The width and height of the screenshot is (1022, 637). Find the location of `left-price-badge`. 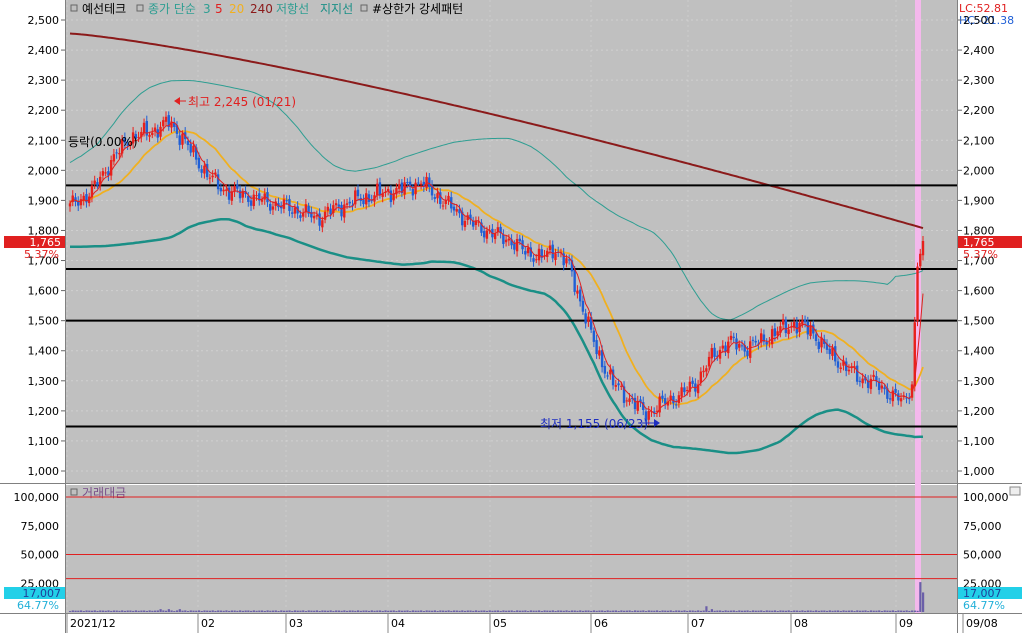

left-price-badge is located at coordinates (34, 242).